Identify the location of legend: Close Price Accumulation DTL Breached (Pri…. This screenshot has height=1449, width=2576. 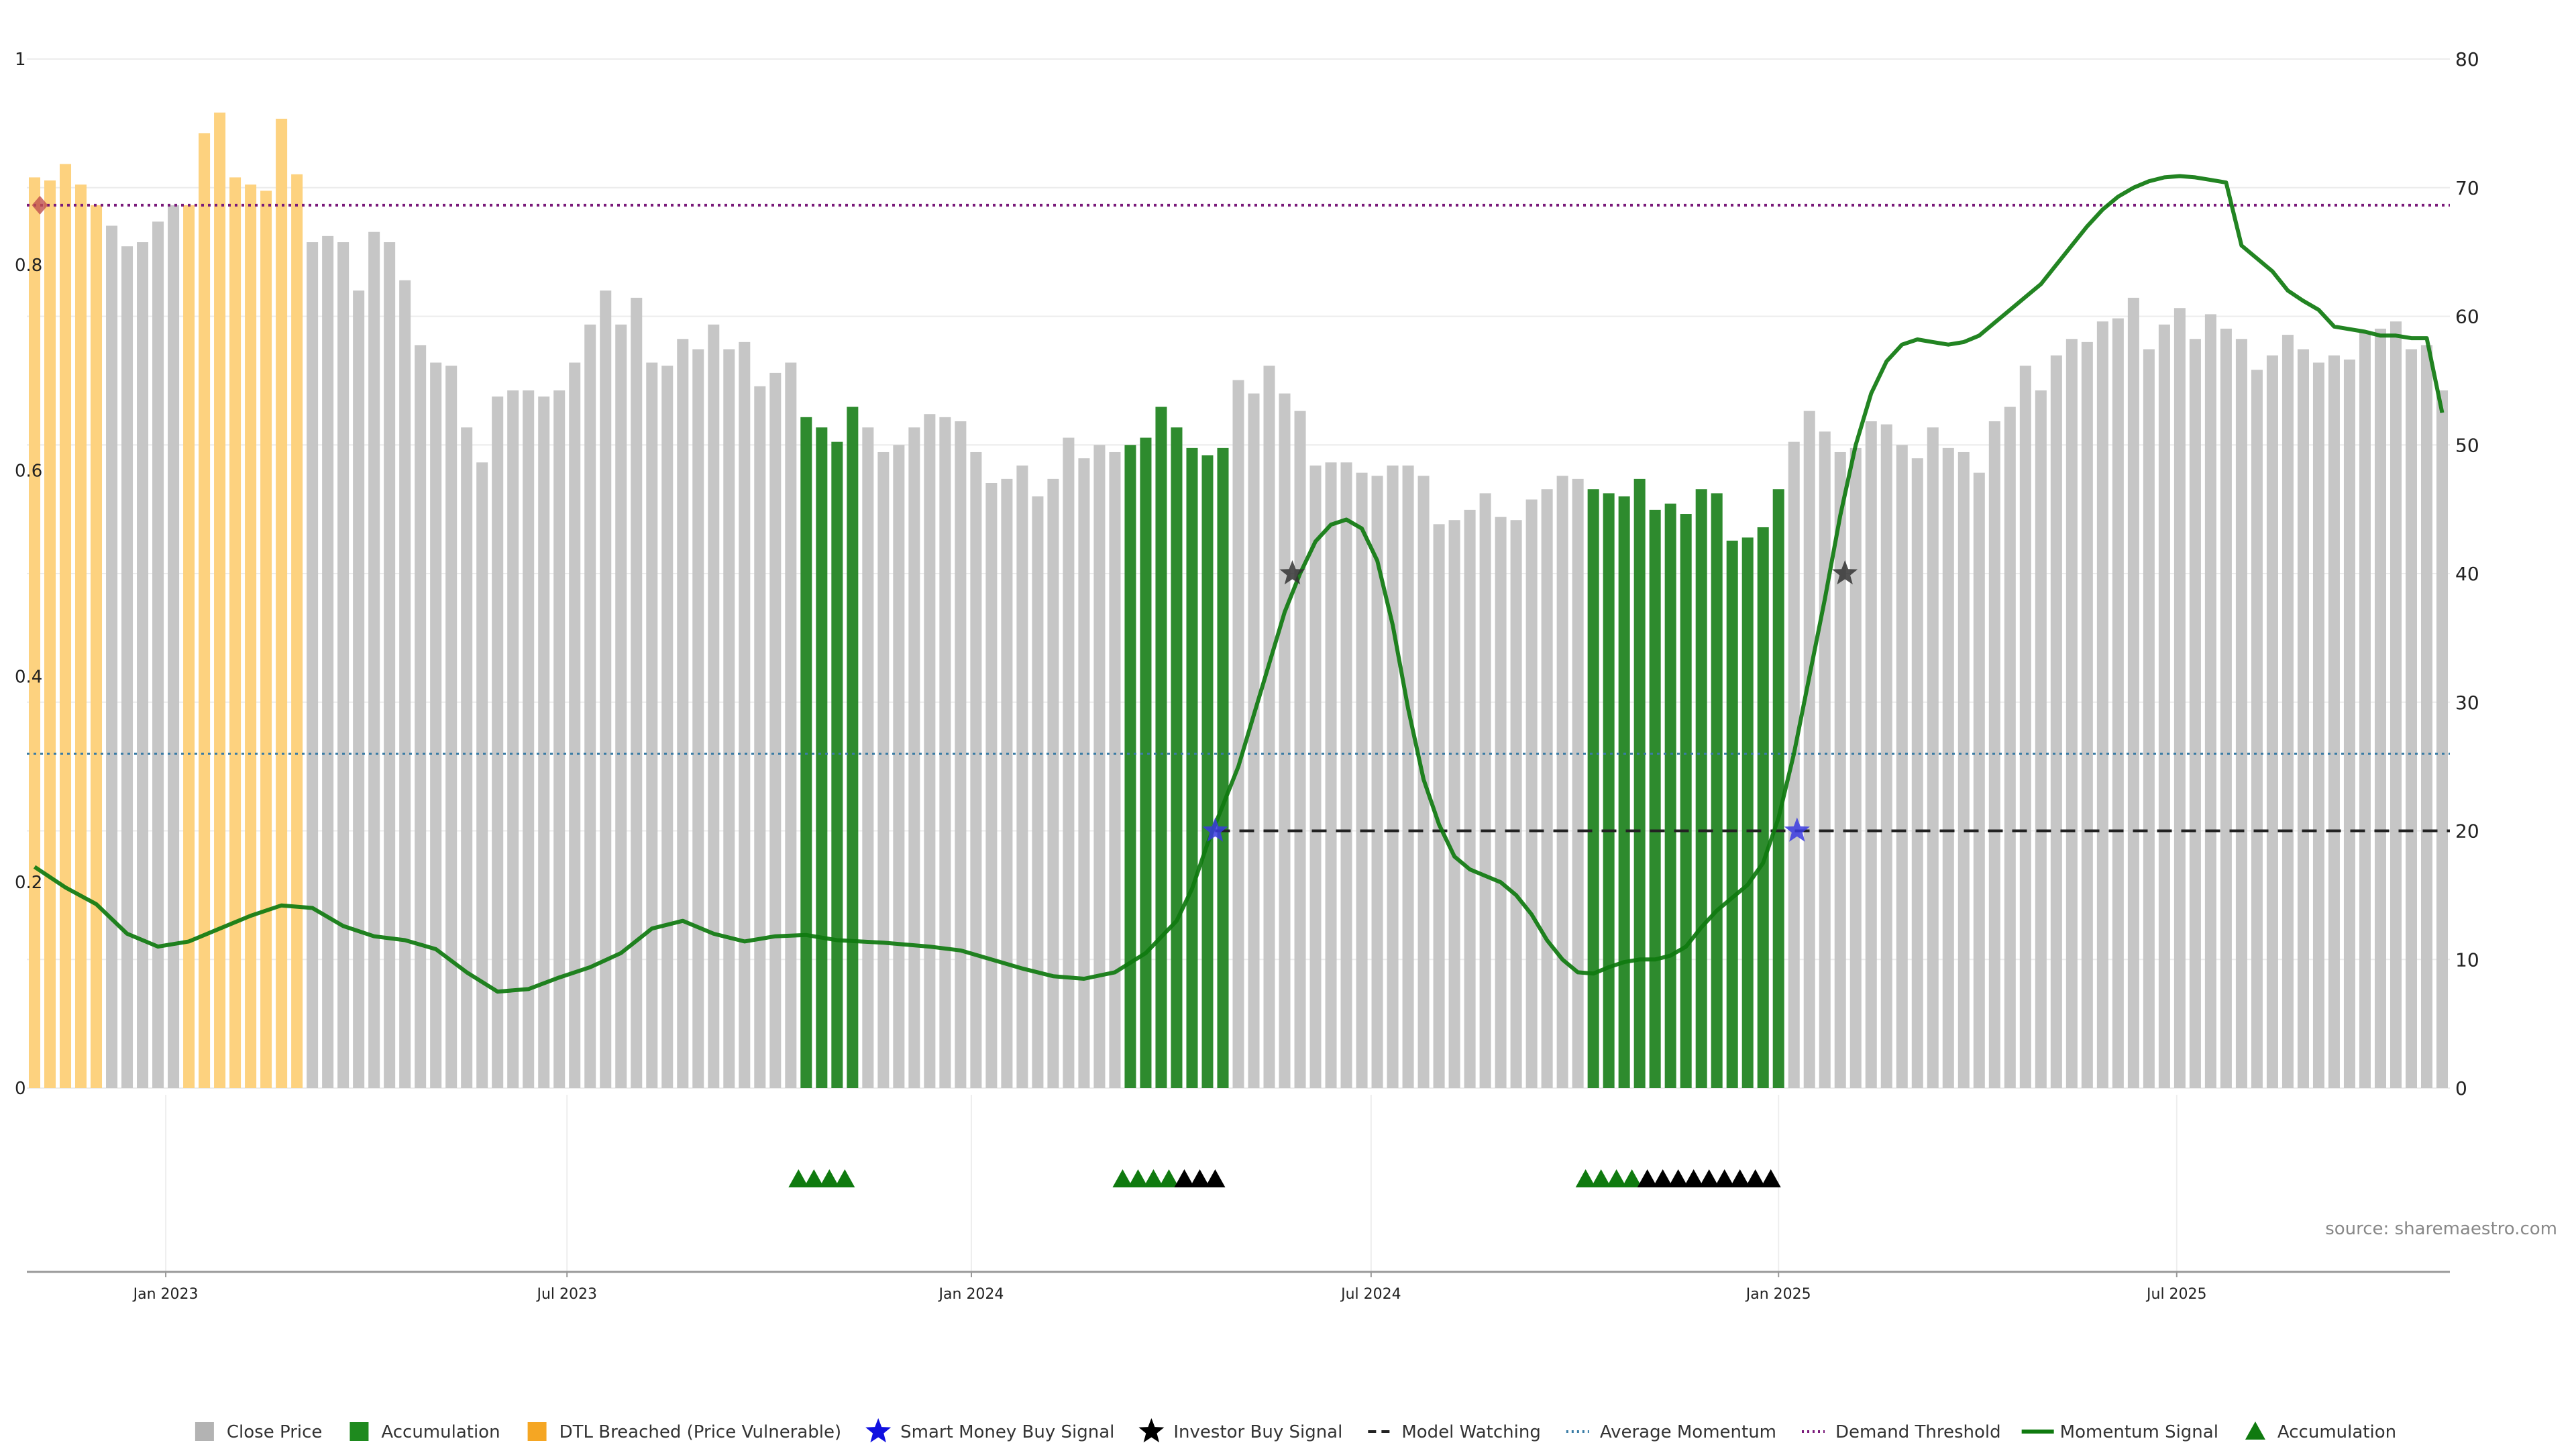
(1295, 1430).